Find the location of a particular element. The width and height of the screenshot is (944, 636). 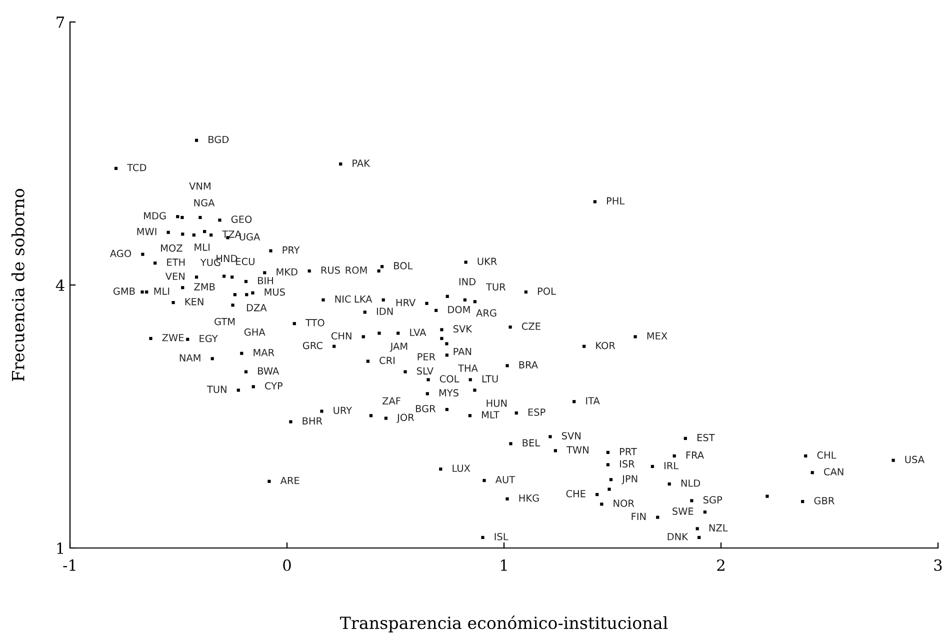

annotation: AUT is located at coordinates (505, 480).